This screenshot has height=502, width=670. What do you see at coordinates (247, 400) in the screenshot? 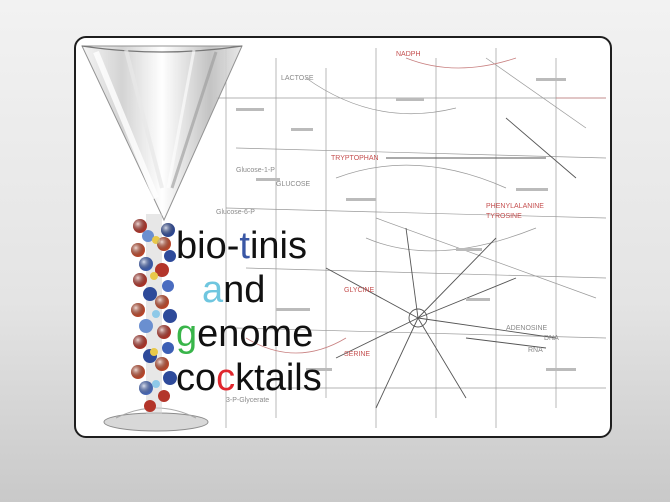
I see `map-label: 3-P-Glycerate` at bounding box center [247, 400].